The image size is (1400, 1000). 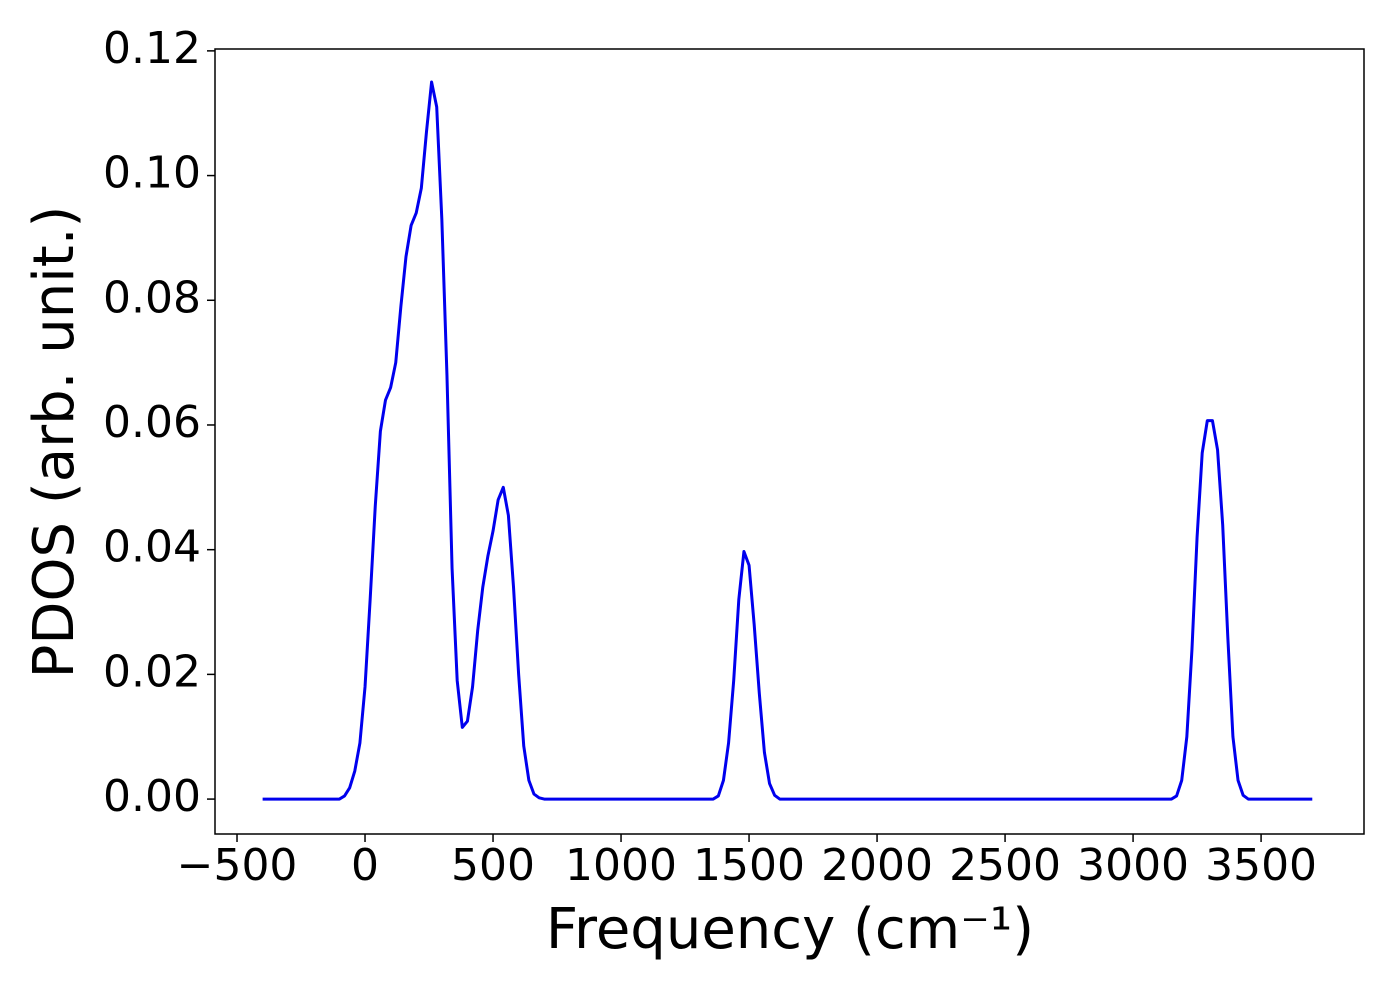 I want to click on y-tick-label: 0.10, so click(x=152, y=173).